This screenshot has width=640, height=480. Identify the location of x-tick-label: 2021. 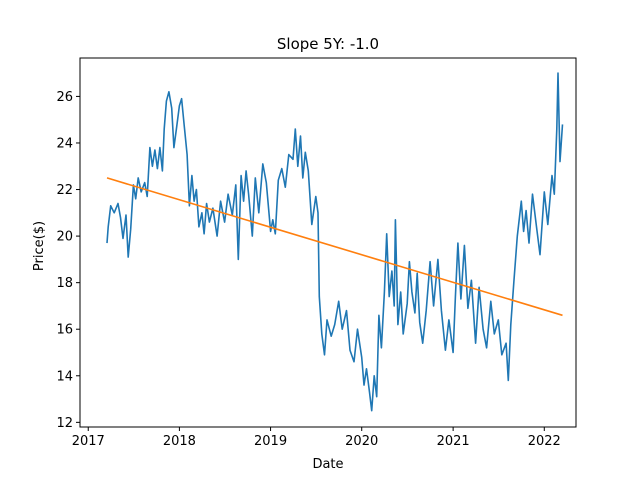
(453, 441).